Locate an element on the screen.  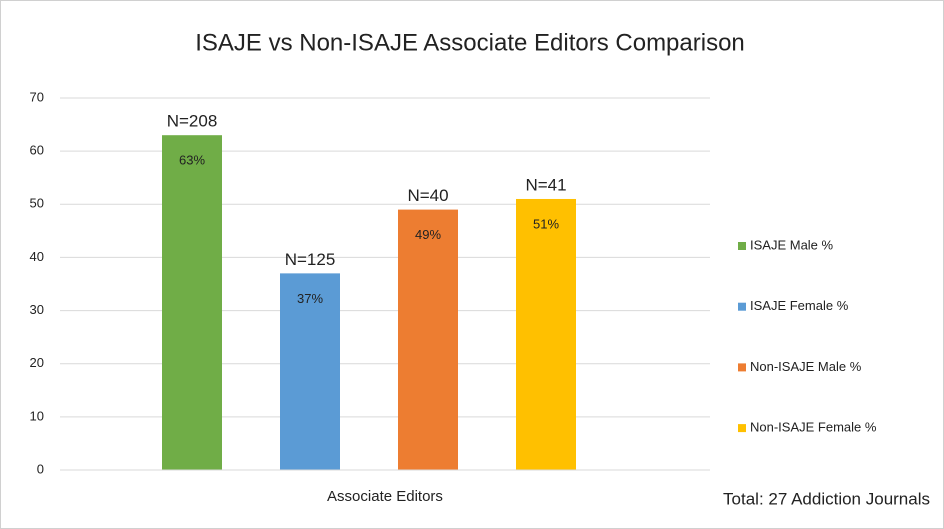
legend-label: ISAJE Female % is located at coordinates (799, 305).